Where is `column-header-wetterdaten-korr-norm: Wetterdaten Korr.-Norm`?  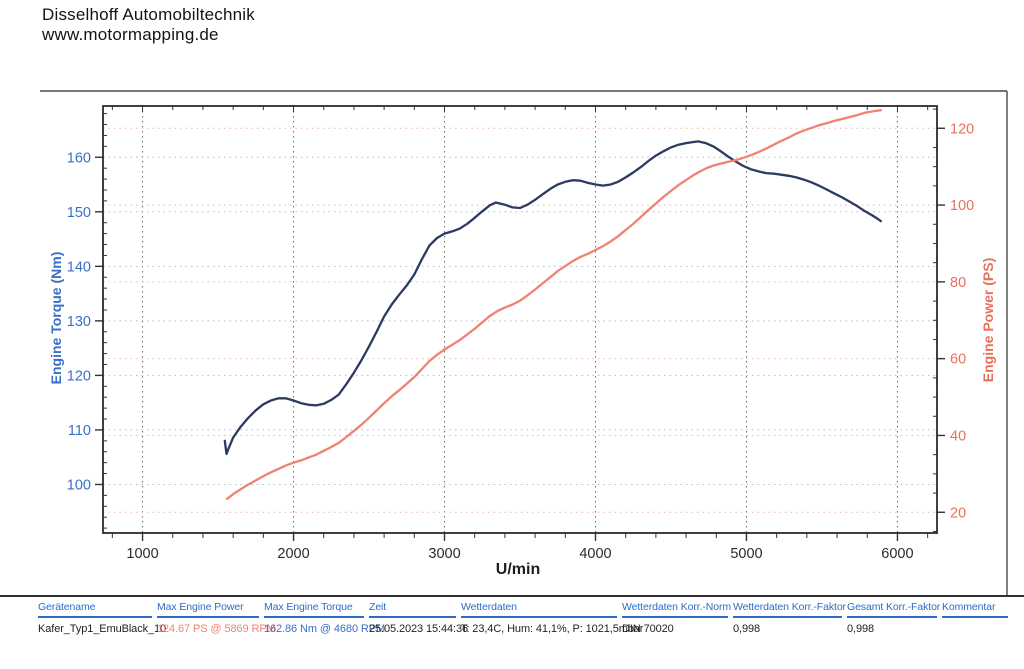
column-header-wetterdaten-korr-norm: Wetterdaten Korr.-Norm is located at coordinates (676, 609).